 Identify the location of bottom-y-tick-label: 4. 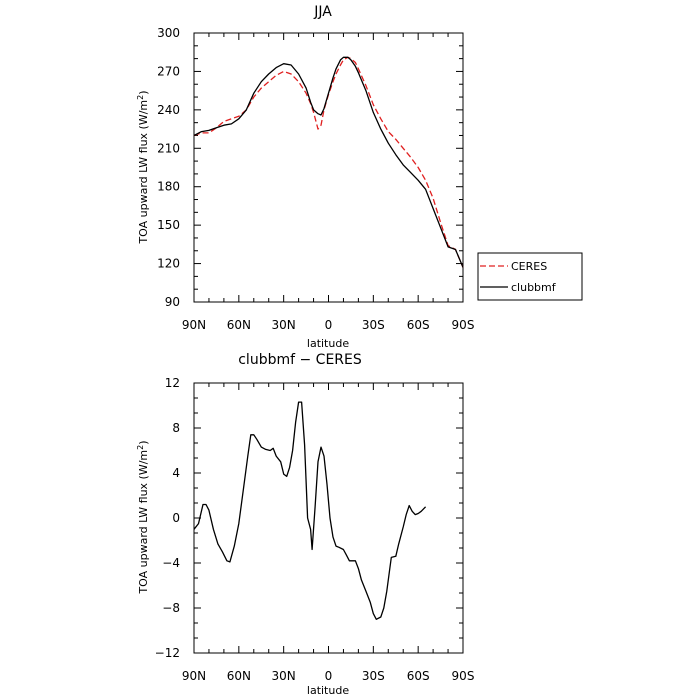
(176, 473).